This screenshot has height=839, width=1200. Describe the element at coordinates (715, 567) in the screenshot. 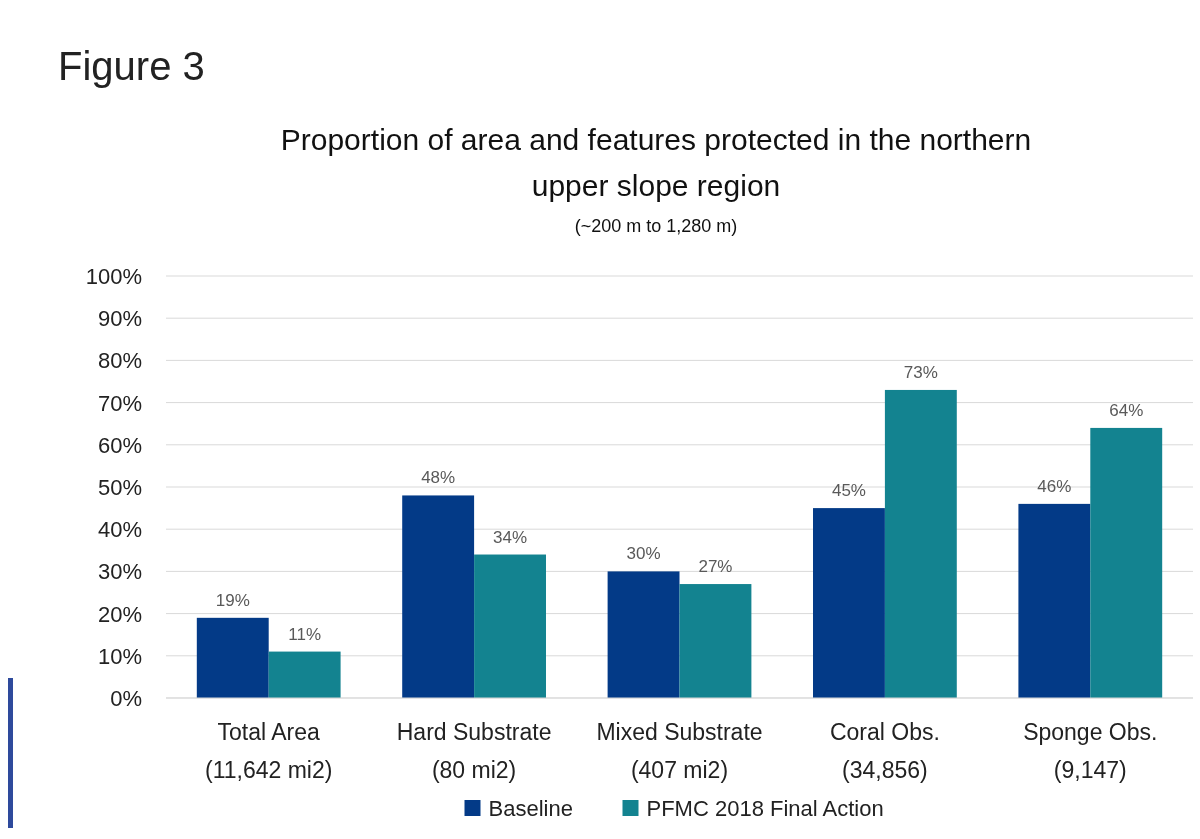

I see `data-label: 27%` at that location.